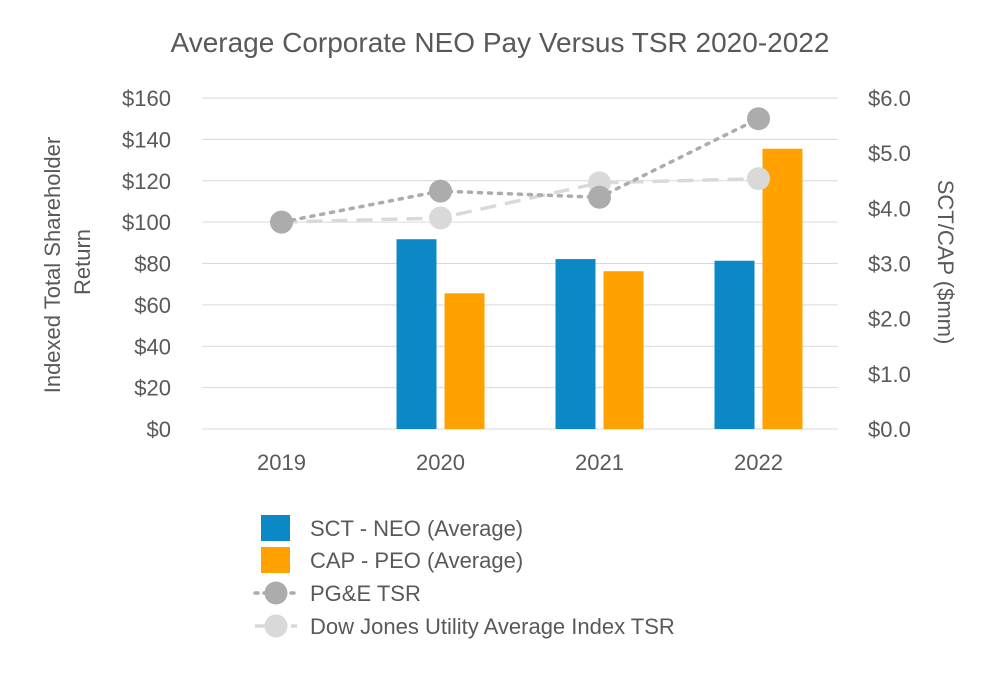 The image size is (1000, 680). I want to click on left-tick-label: $140, so click(146, 139).